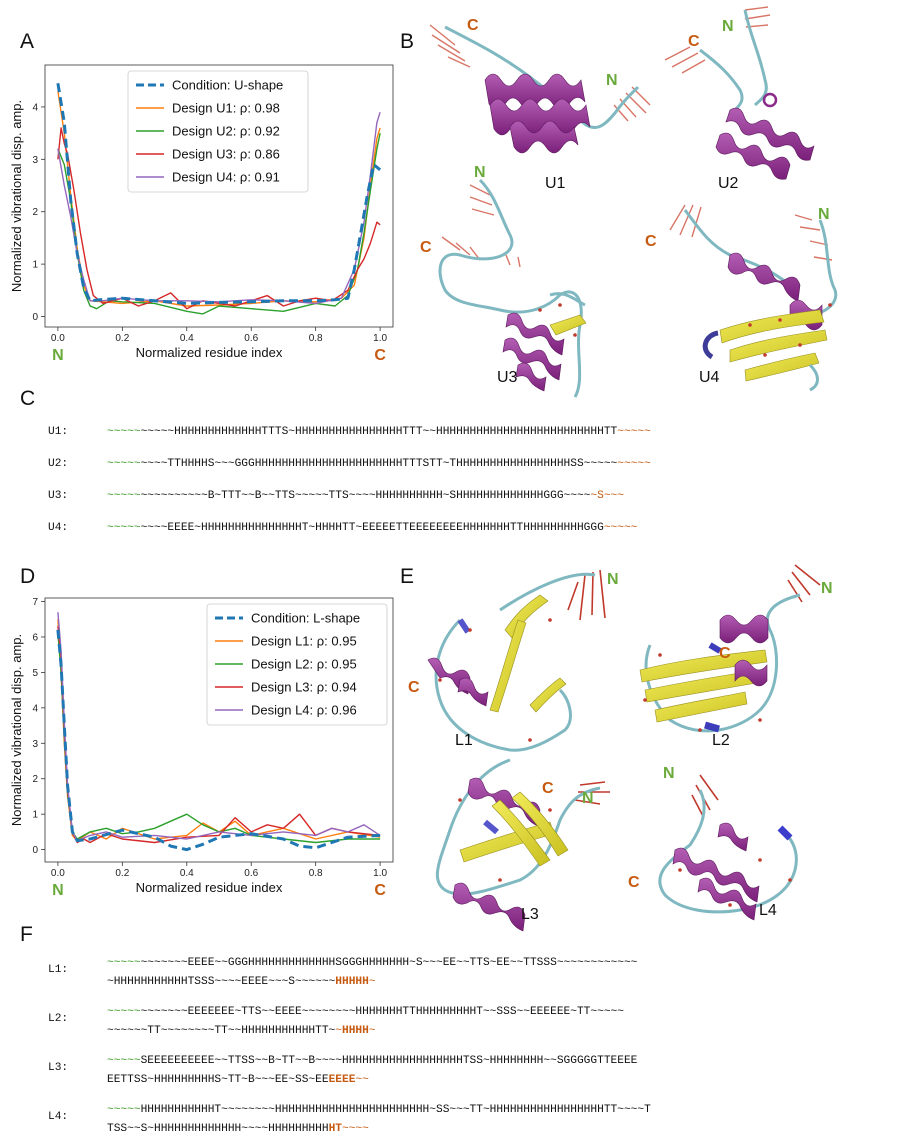  Describe the element at coordinates (507, 377) in the screenshot. I see `structure-u3-label: U3` at that location.